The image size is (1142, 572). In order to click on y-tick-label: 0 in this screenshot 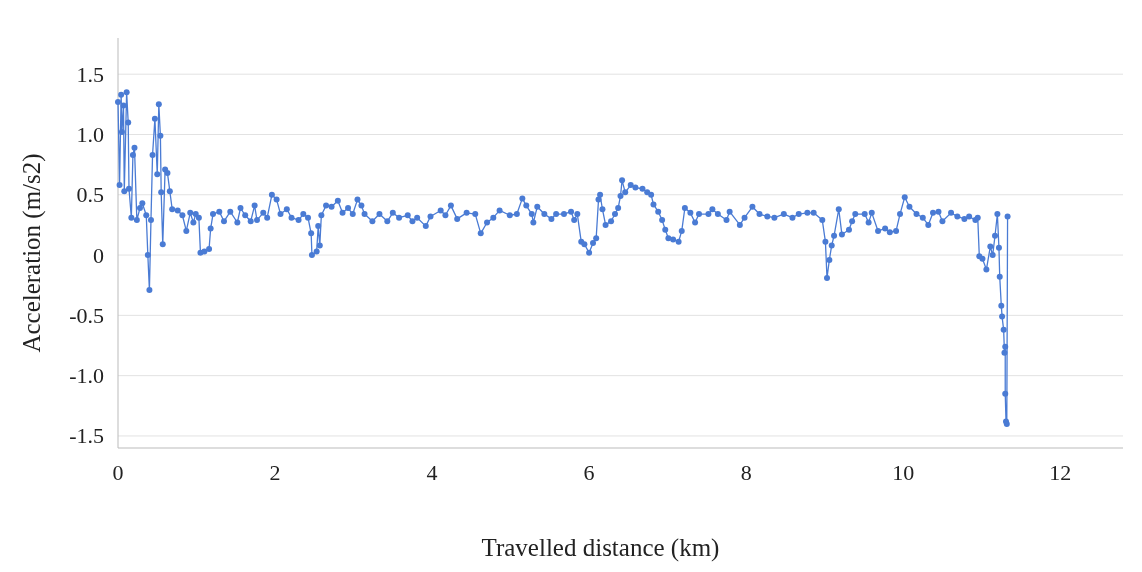, I will do `click(98, 255)`.